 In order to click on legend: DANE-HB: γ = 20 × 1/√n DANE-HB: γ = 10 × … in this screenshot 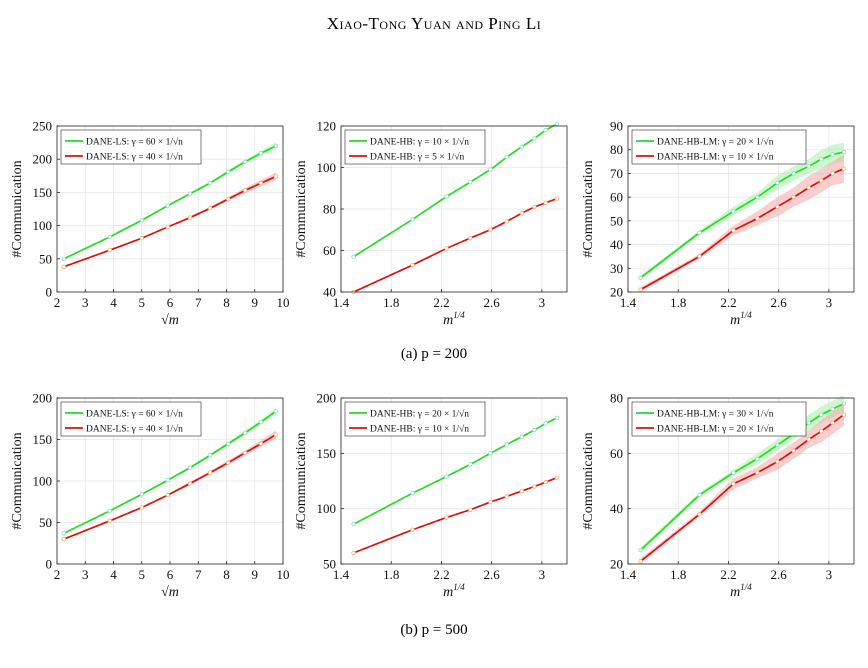, I will do `click(415, 419)`.